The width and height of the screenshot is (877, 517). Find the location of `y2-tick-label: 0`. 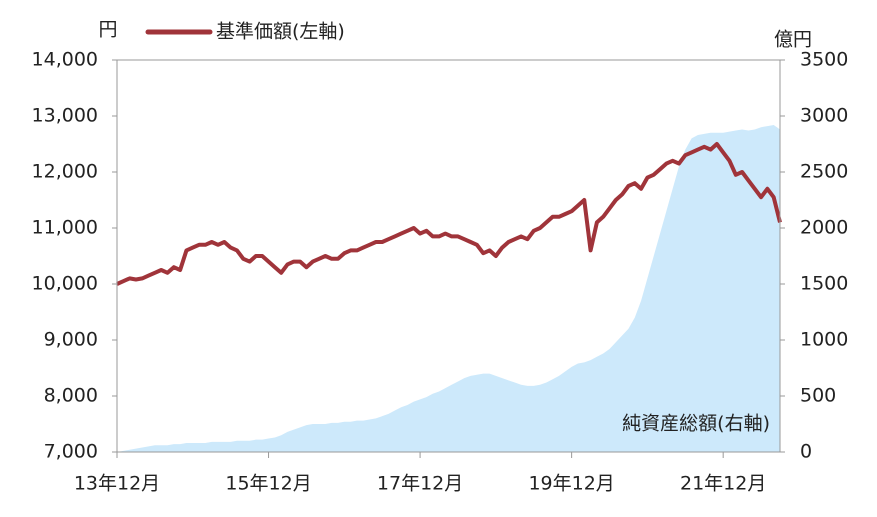

y2-tick-label: 0 is located at coordinates (806, 452).